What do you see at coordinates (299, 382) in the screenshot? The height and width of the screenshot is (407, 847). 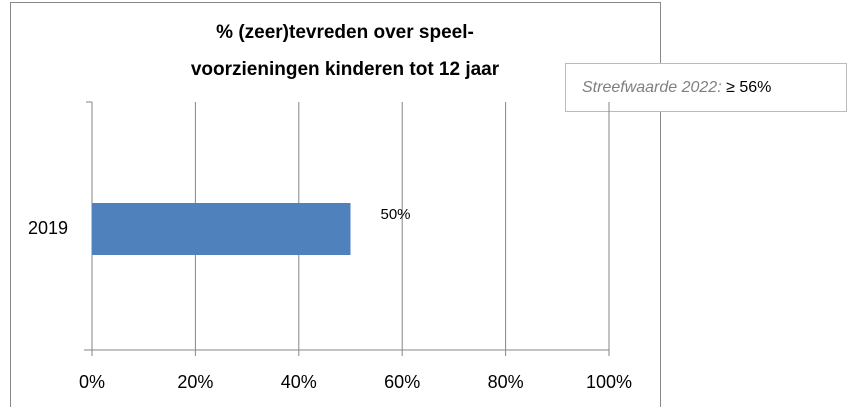 I see `x-tick-label: 40%` at bounding box center [299, 382].